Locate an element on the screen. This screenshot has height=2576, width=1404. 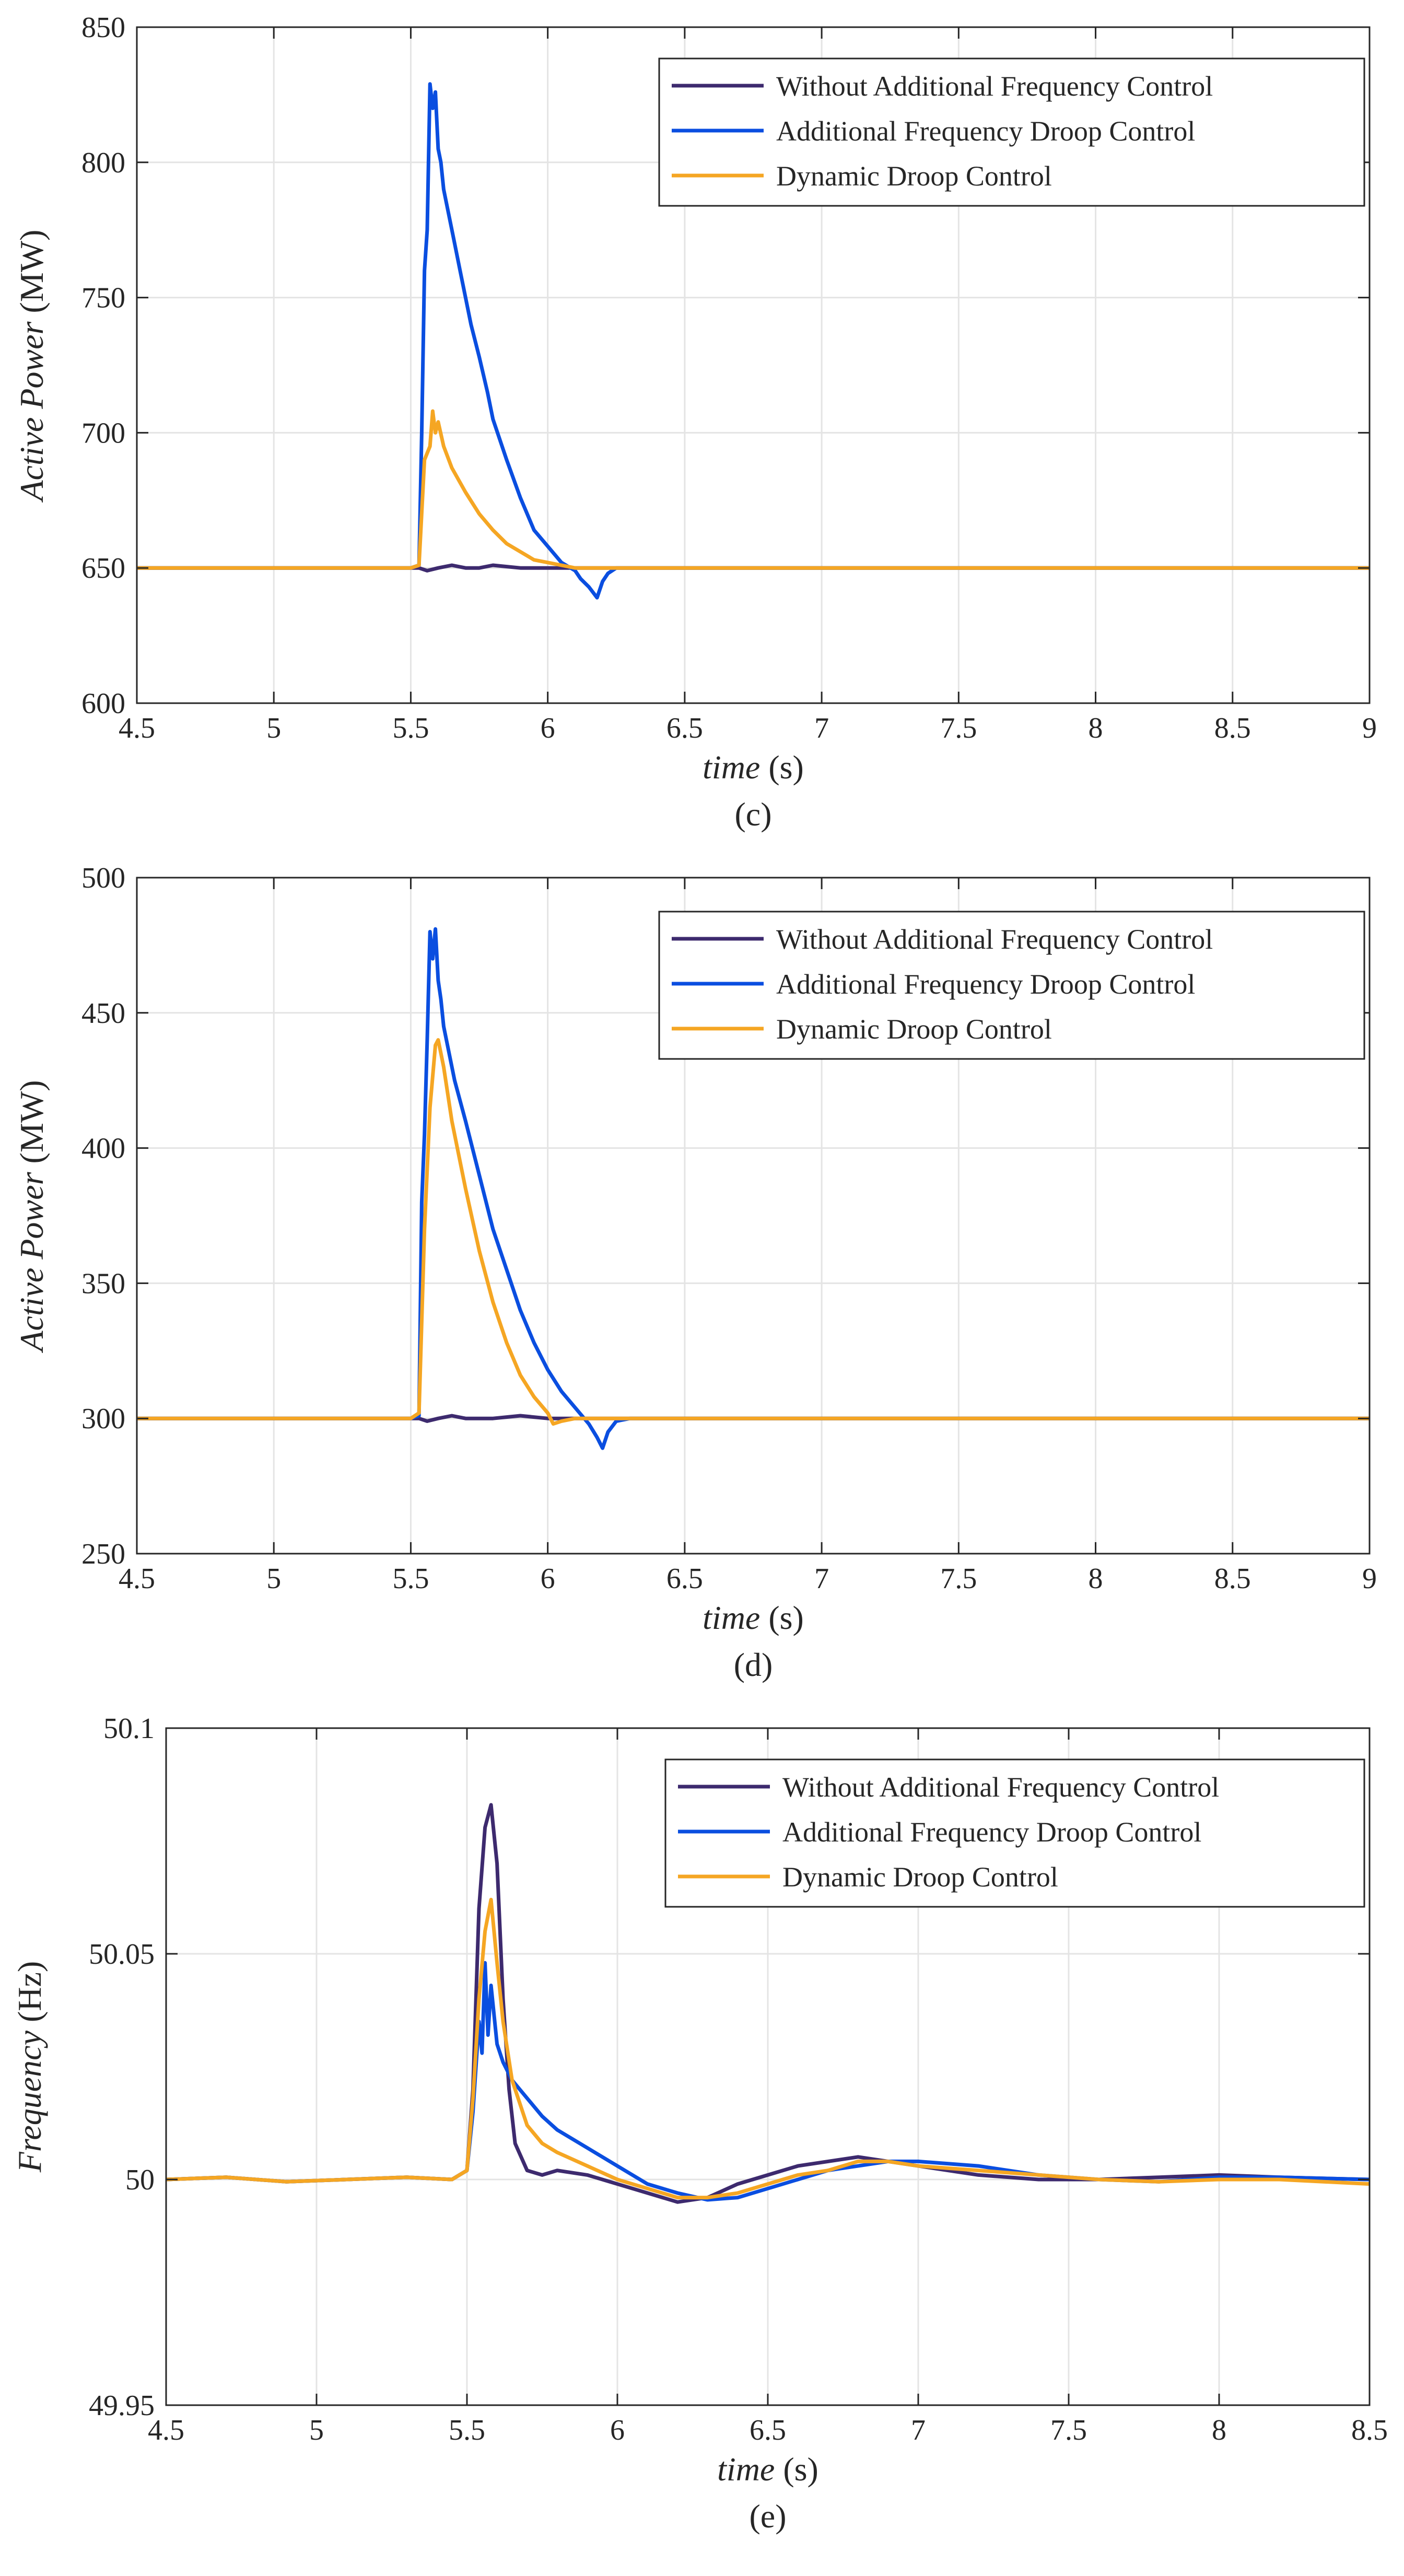
y-axis-label: Frequency (Hz) is located at coordinates (30, 2067).